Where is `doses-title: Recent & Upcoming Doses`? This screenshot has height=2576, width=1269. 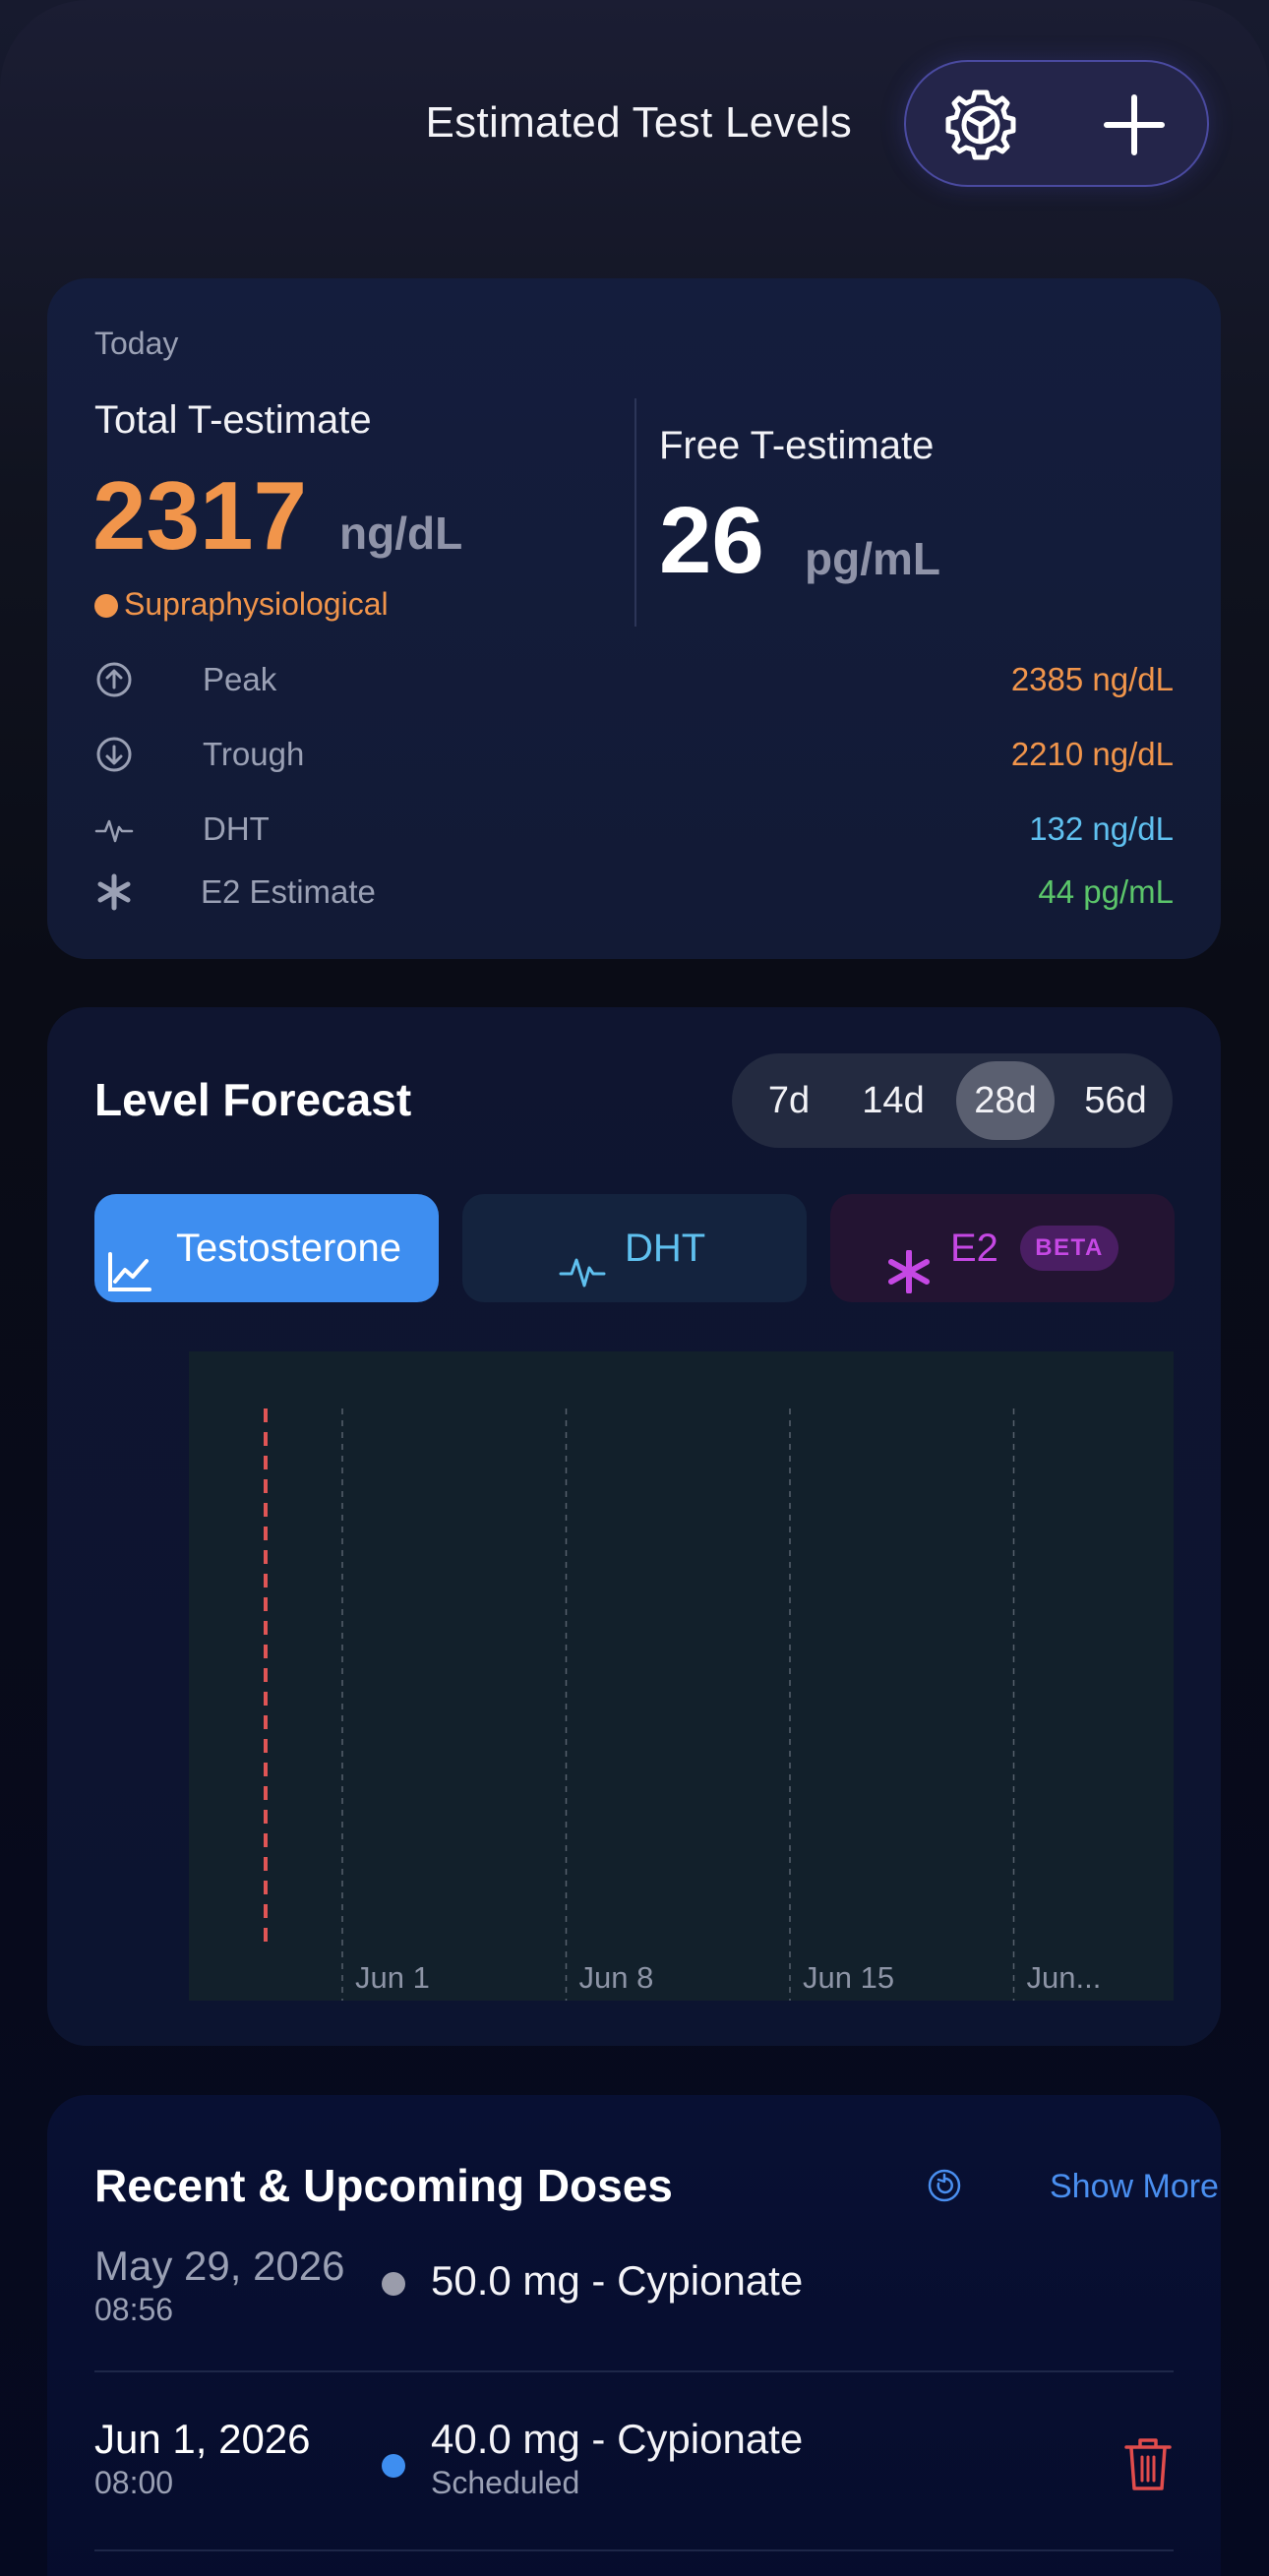 doses-title: Recent & Upcoming Doses is located at coordinates (383, 2186).